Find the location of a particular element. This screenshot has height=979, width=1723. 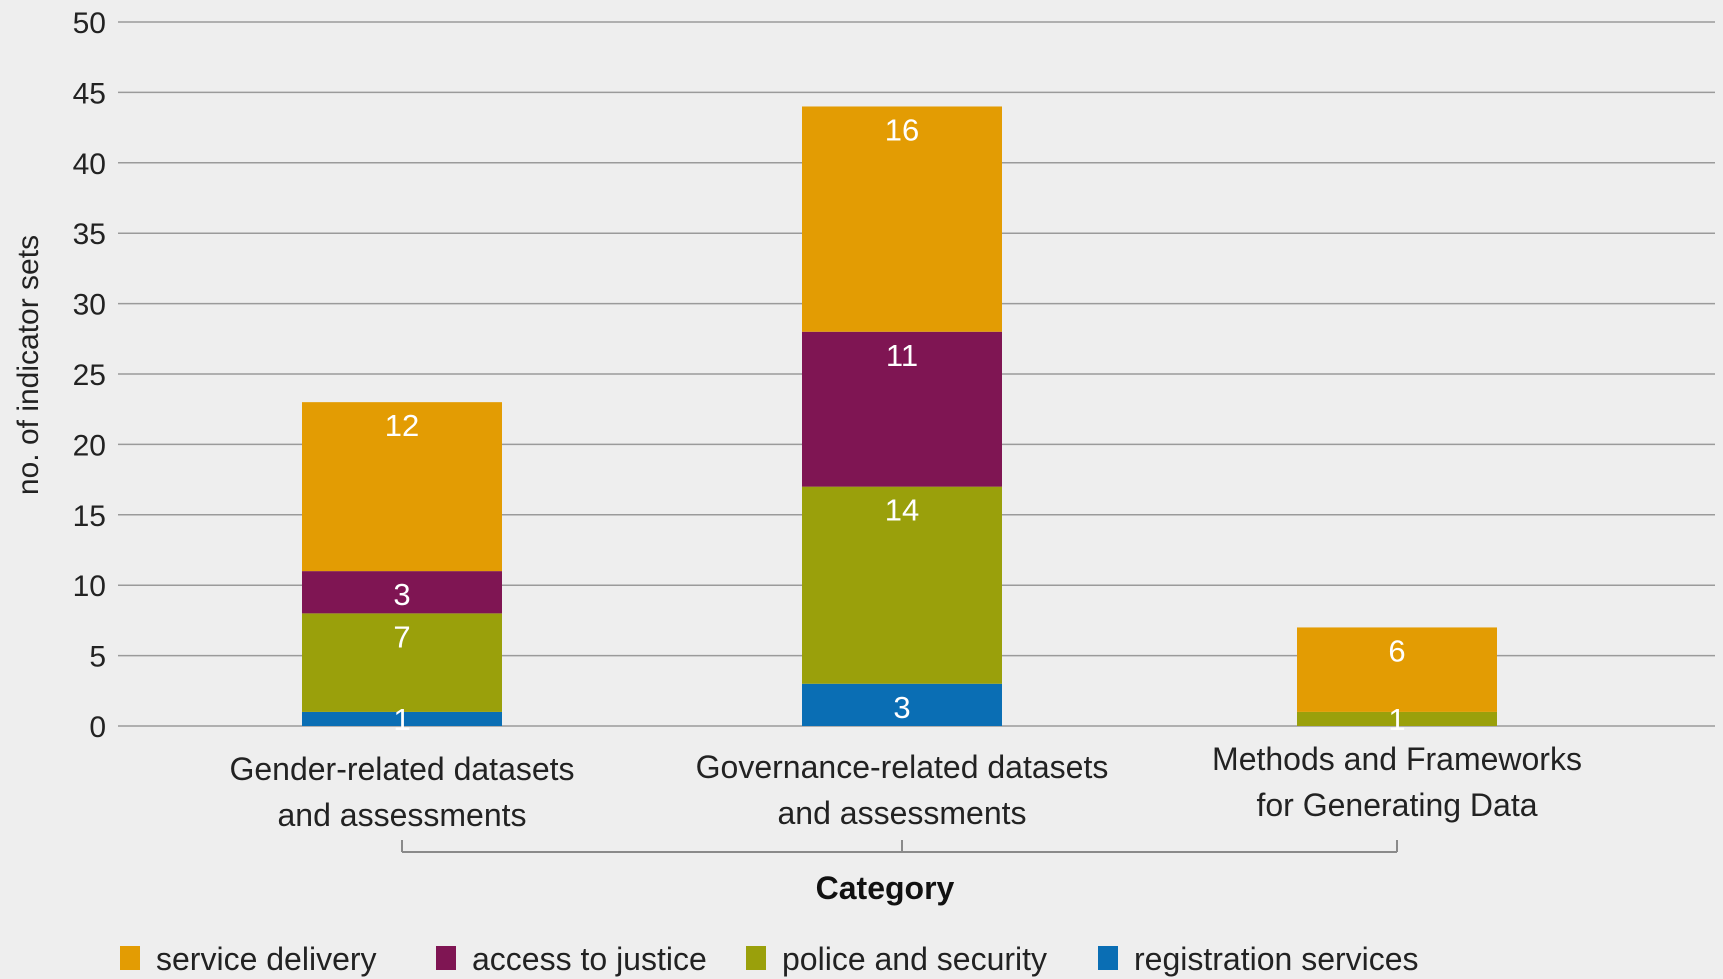

x-tick-label: Methods and Frameworks is located at coordinates (1397, 759).